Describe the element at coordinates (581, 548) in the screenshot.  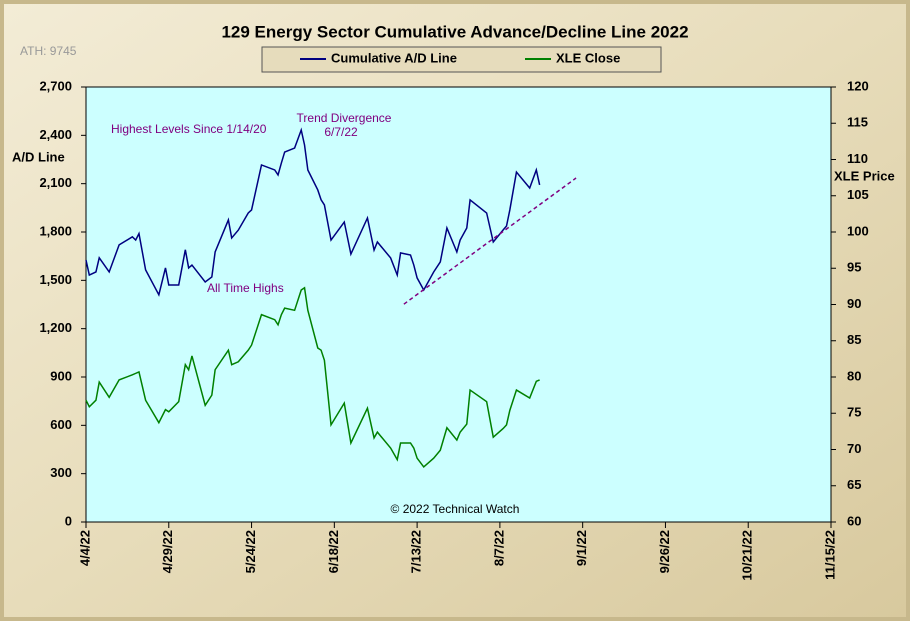
I see `x-tick-label: 9/1/22` at that location.